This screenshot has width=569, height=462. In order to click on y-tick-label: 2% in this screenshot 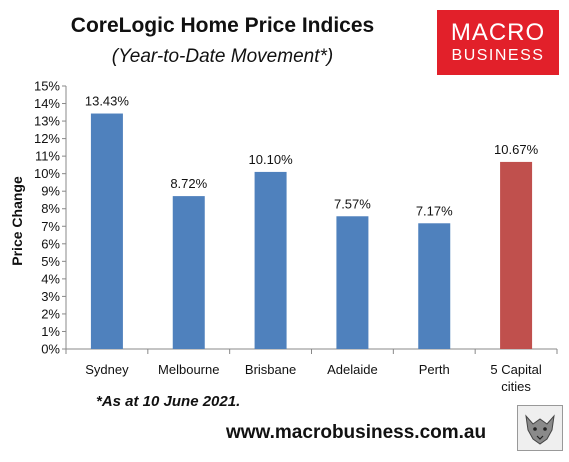, I will do `click(50, 313)`.